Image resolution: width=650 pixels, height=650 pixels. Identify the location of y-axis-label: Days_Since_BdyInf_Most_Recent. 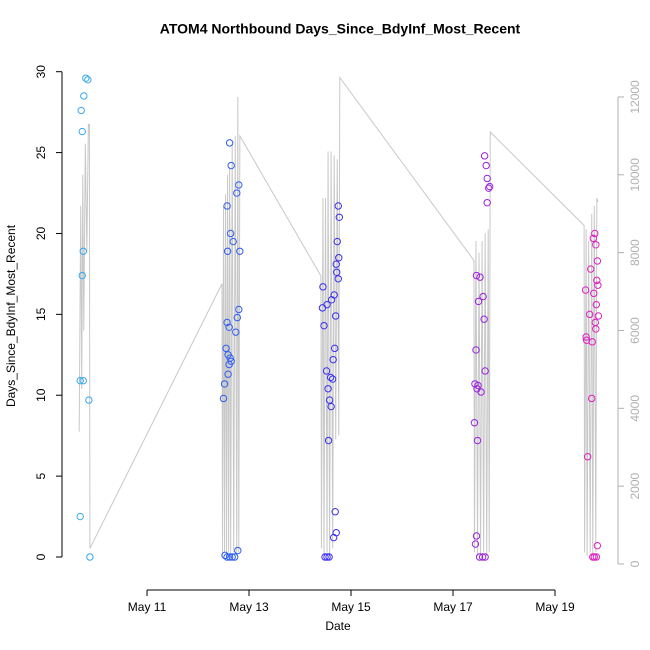
(11, 315).